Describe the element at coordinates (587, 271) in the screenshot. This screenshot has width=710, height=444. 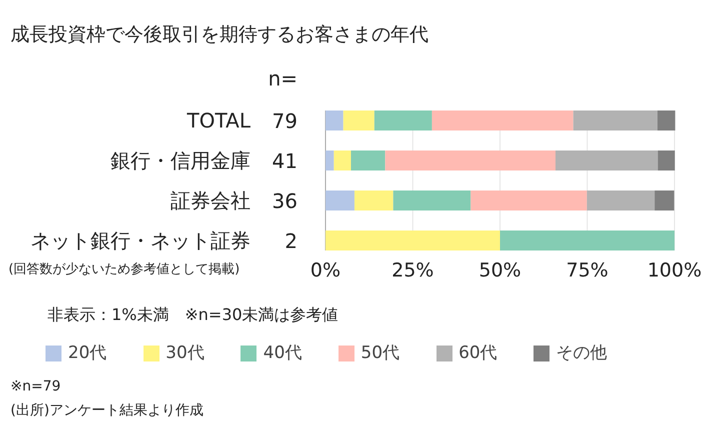
I see `x-tick-label: 75%` at that location.